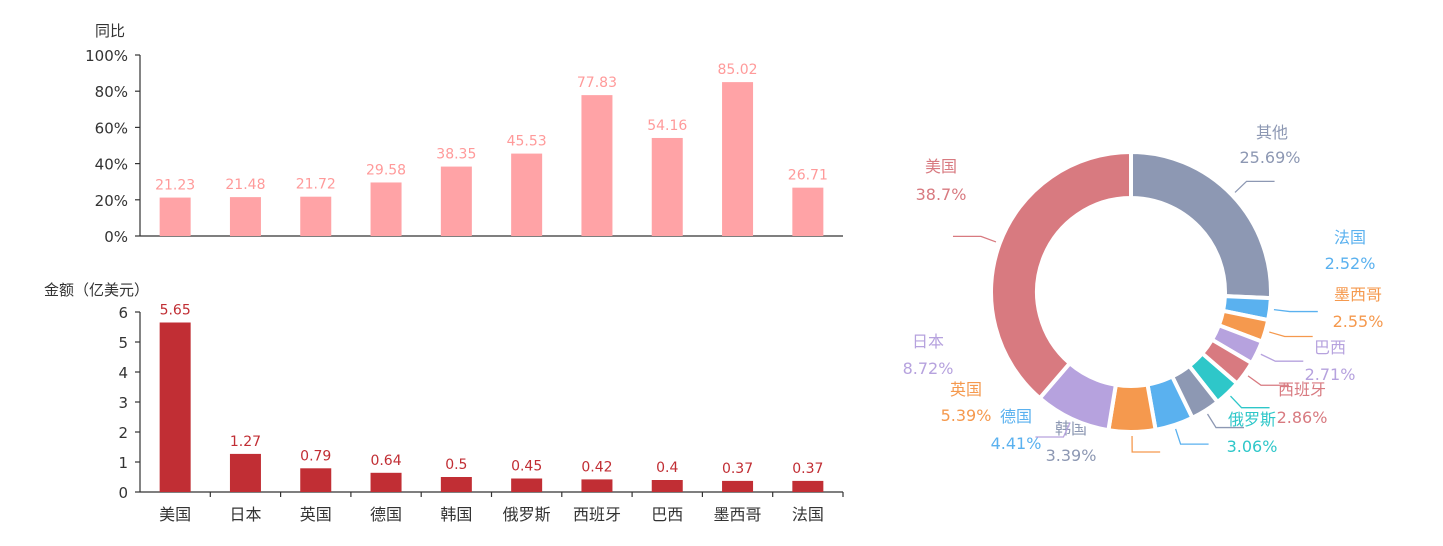  What do you see at coordinates (123, 463) in the screenshot?
I see `y-tick-label: 1` at bounding box center [123, 463].